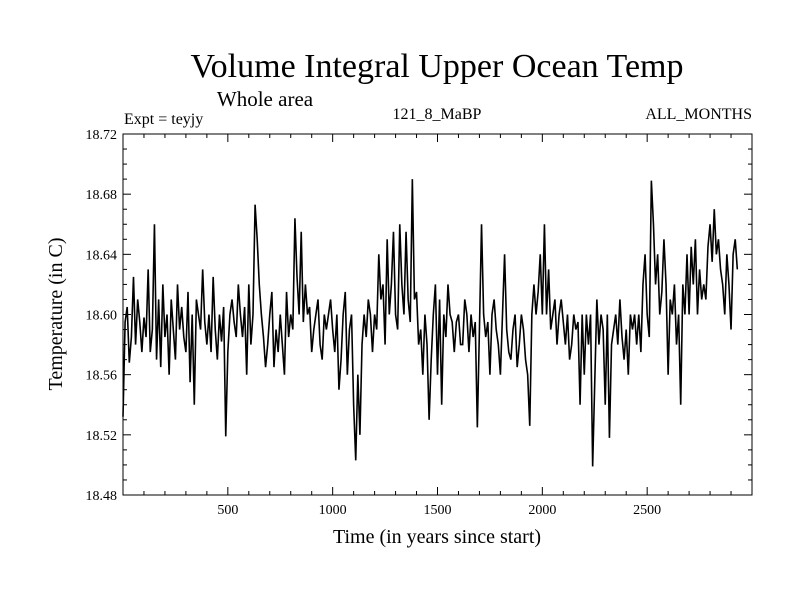  What do you see at coordinates (102, 436) in the screenshot?
I see `y-tick-label: 18.52` at bounding box center [102, 436].